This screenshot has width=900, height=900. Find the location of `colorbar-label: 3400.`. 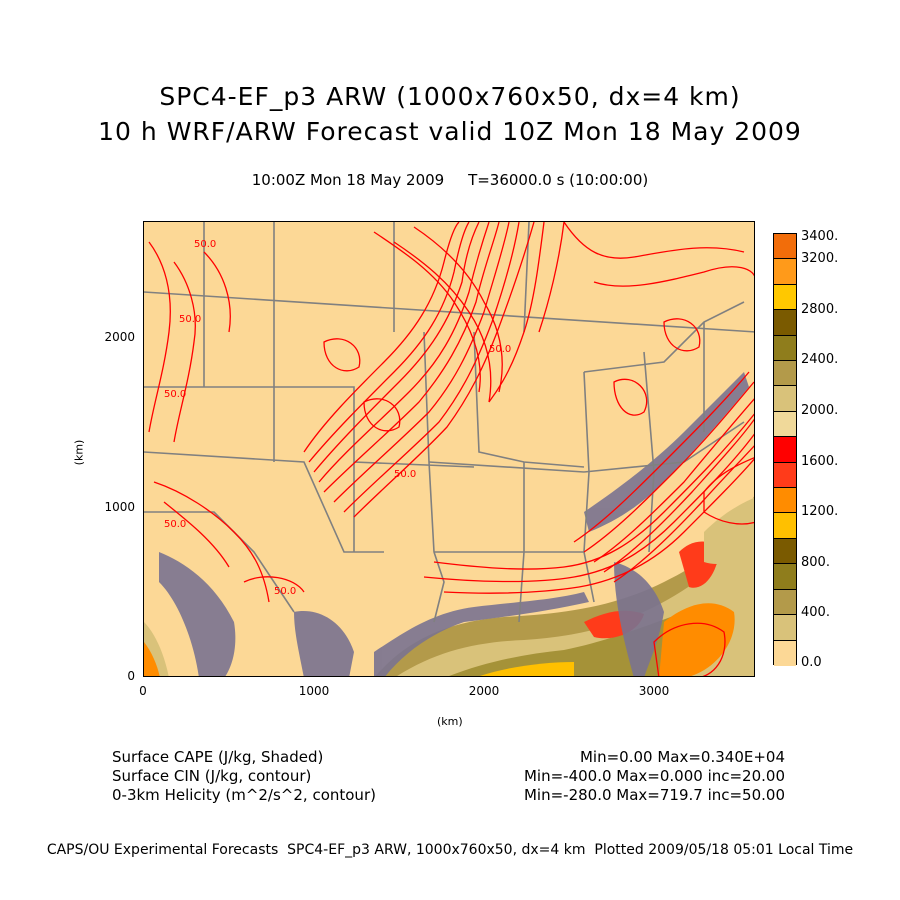

colorbar-label: 3400. is located at coordinates (820, 236).